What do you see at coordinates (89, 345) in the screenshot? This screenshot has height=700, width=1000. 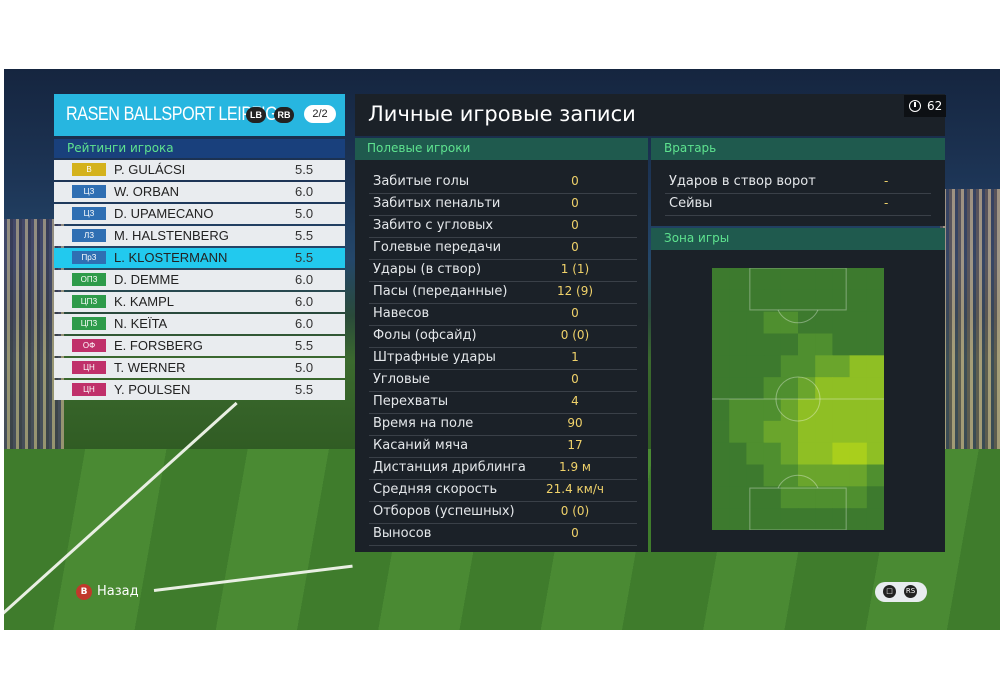 I see `position-badge: ОФ` at bounding box center [89, 345].